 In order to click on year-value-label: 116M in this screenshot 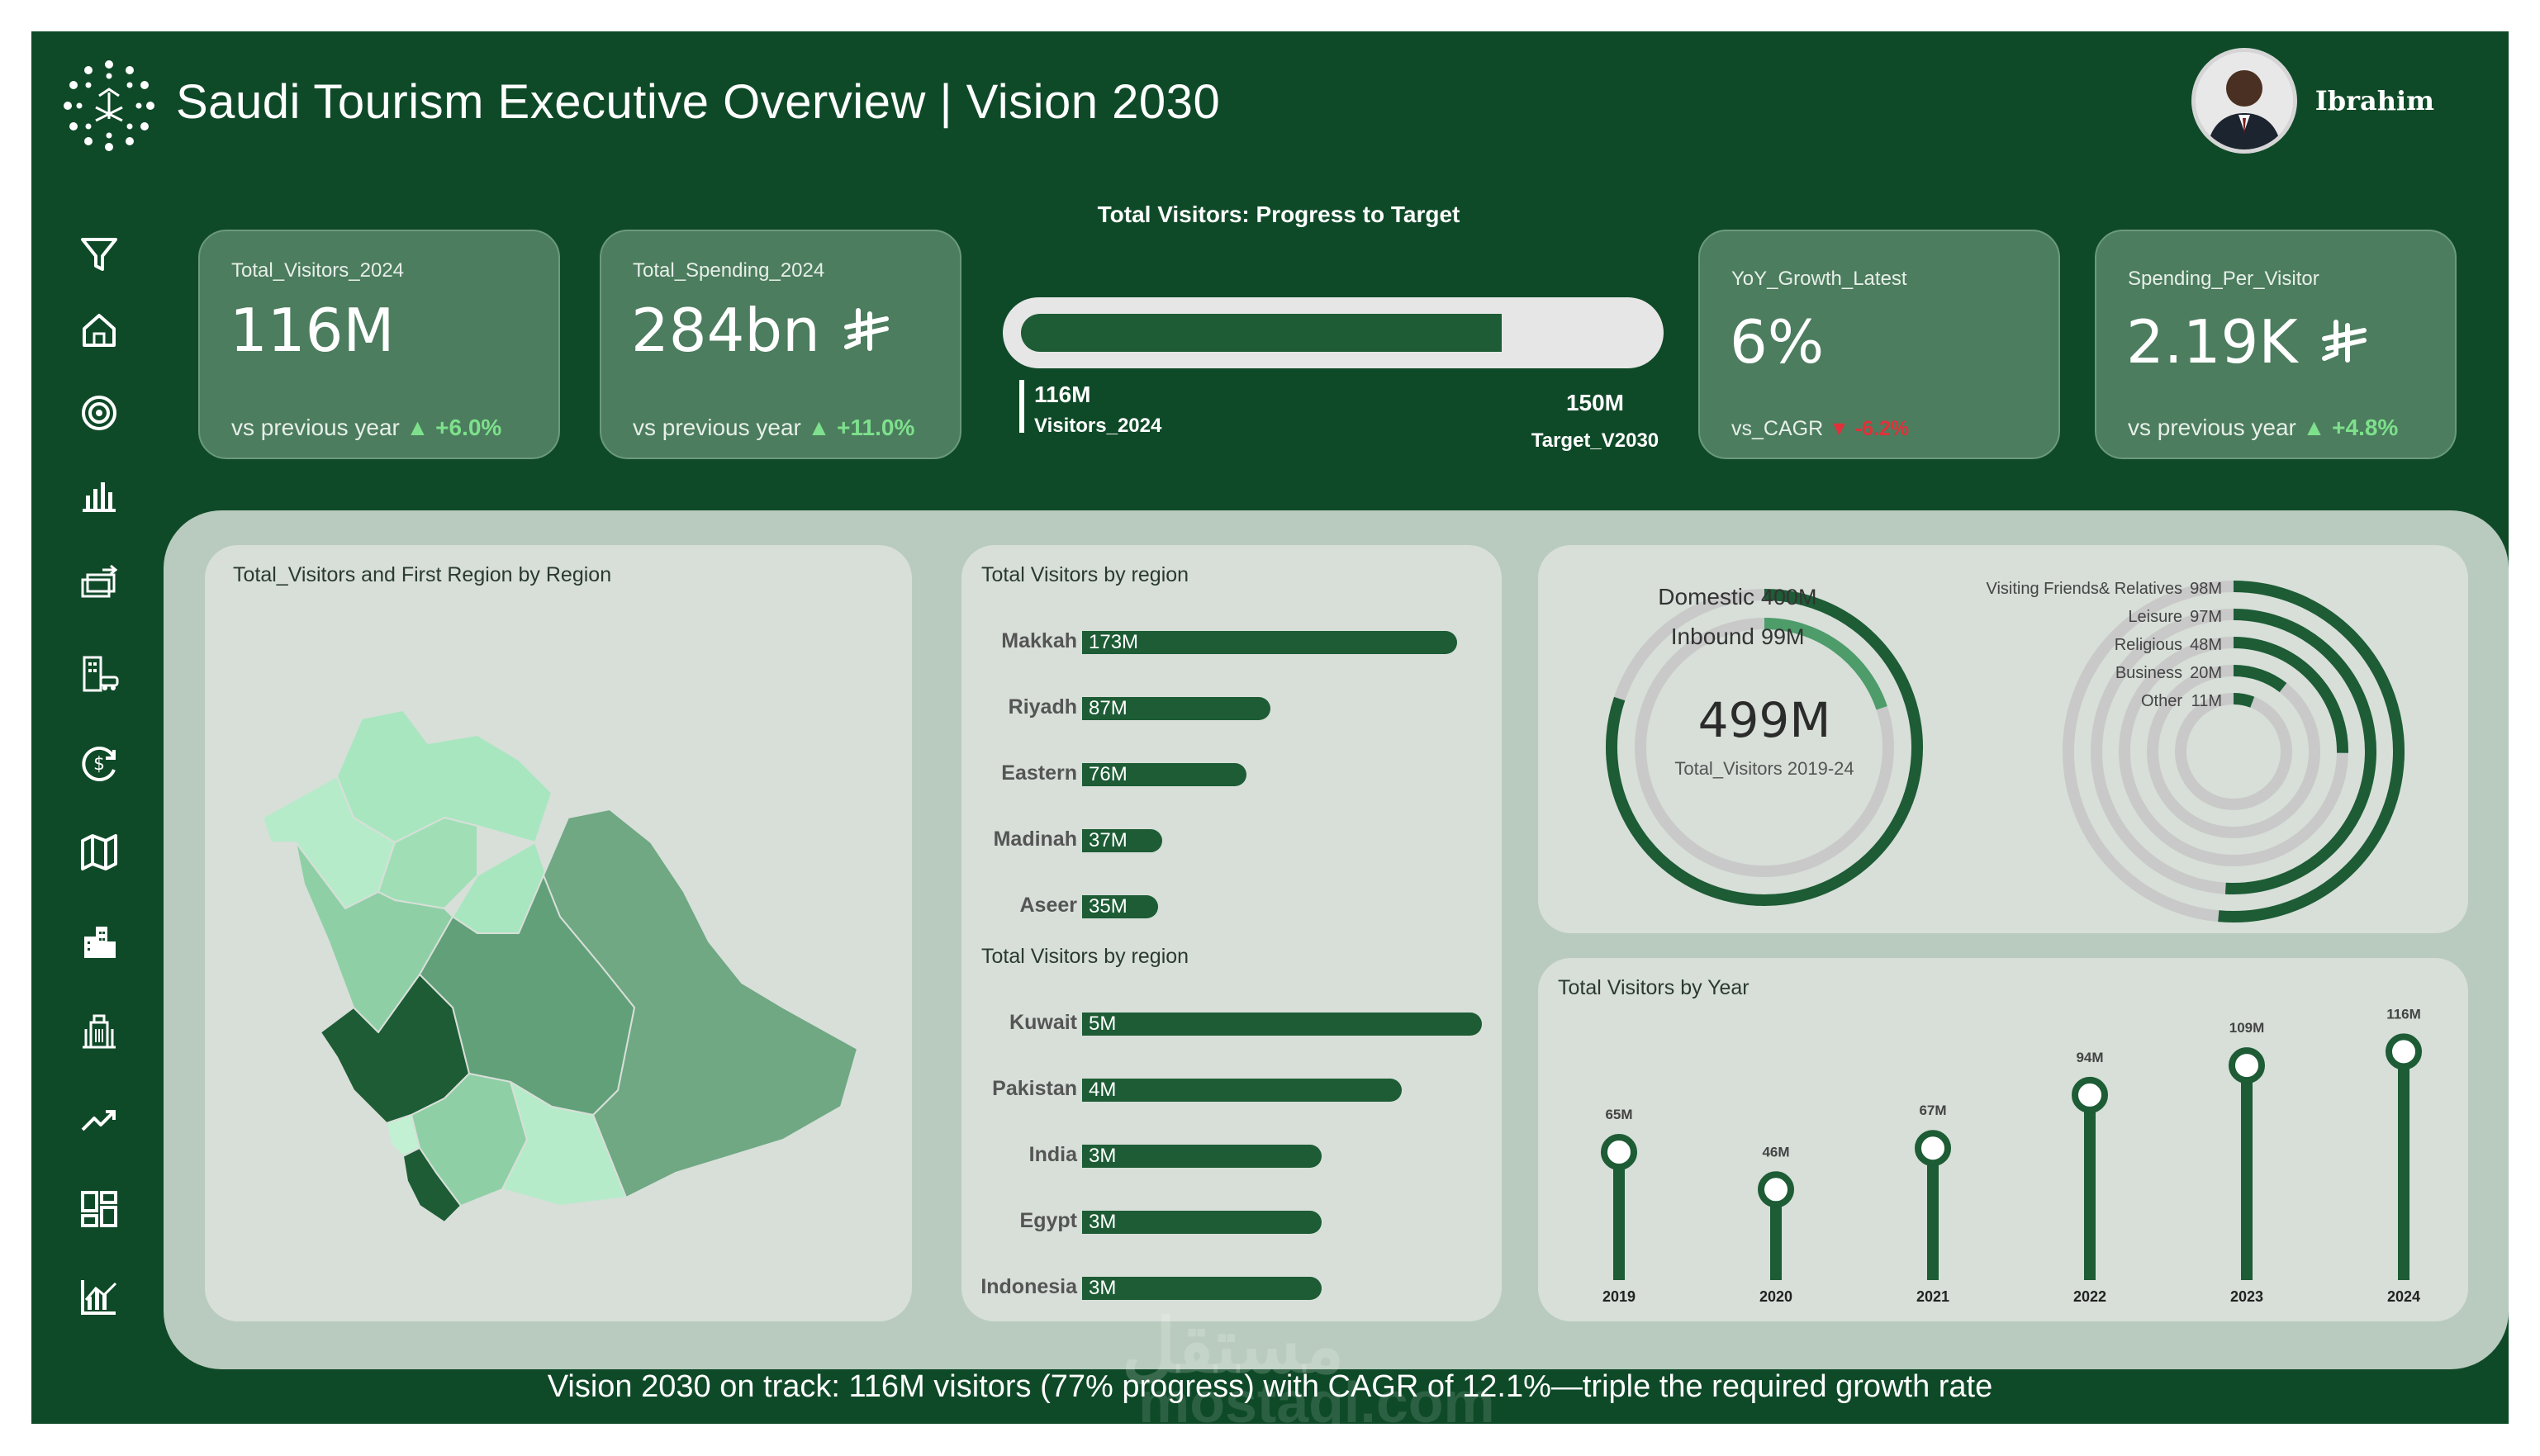, I will do `click(2403, 1014)`.